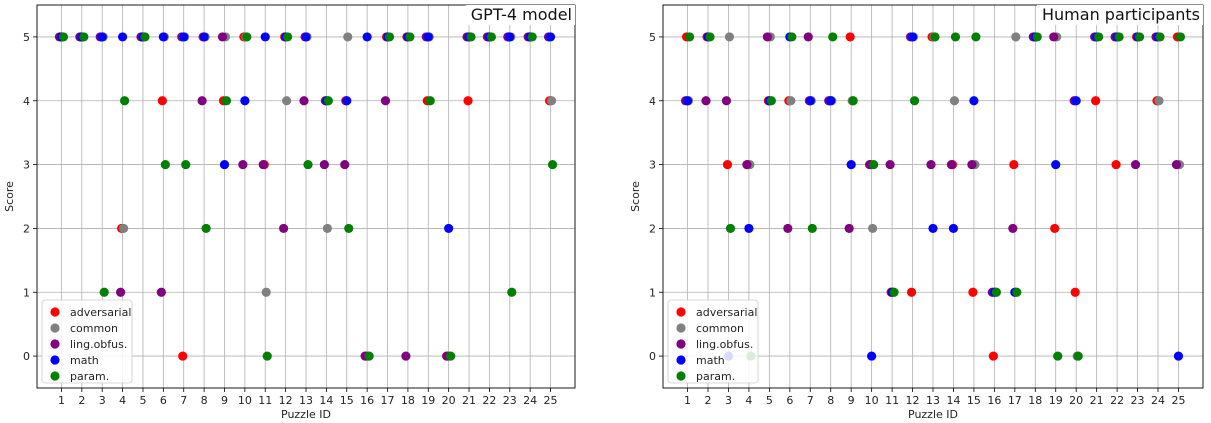 The image size is (1211, 423). I want to click on x-tick-label: 24, so click(530, 400).